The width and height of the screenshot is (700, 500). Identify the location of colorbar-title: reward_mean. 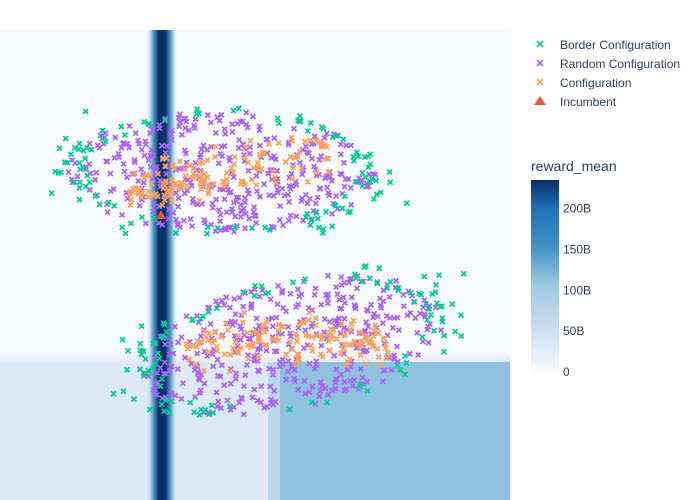
(574, 166).